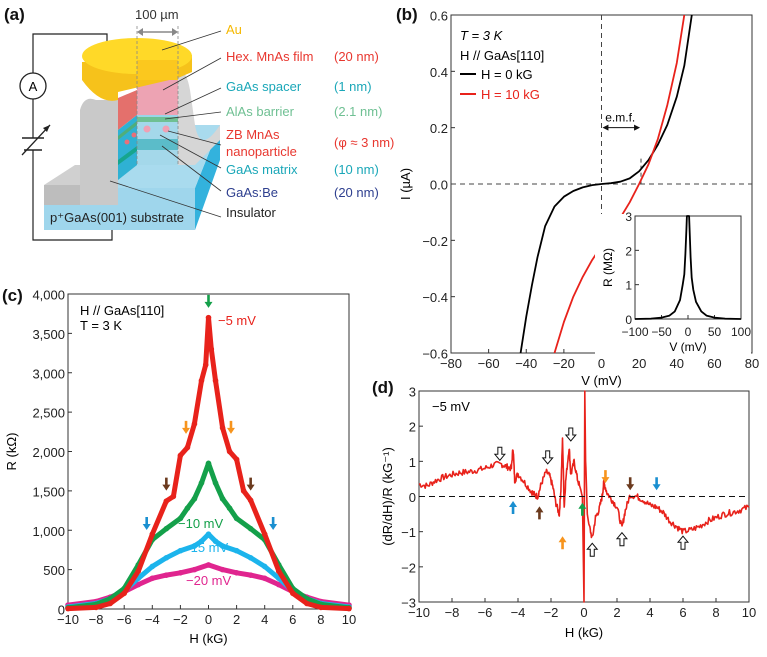 The height and width of the screenshot is (657, 767). I want to click on x-tick-label: 8, so click(715, 612).